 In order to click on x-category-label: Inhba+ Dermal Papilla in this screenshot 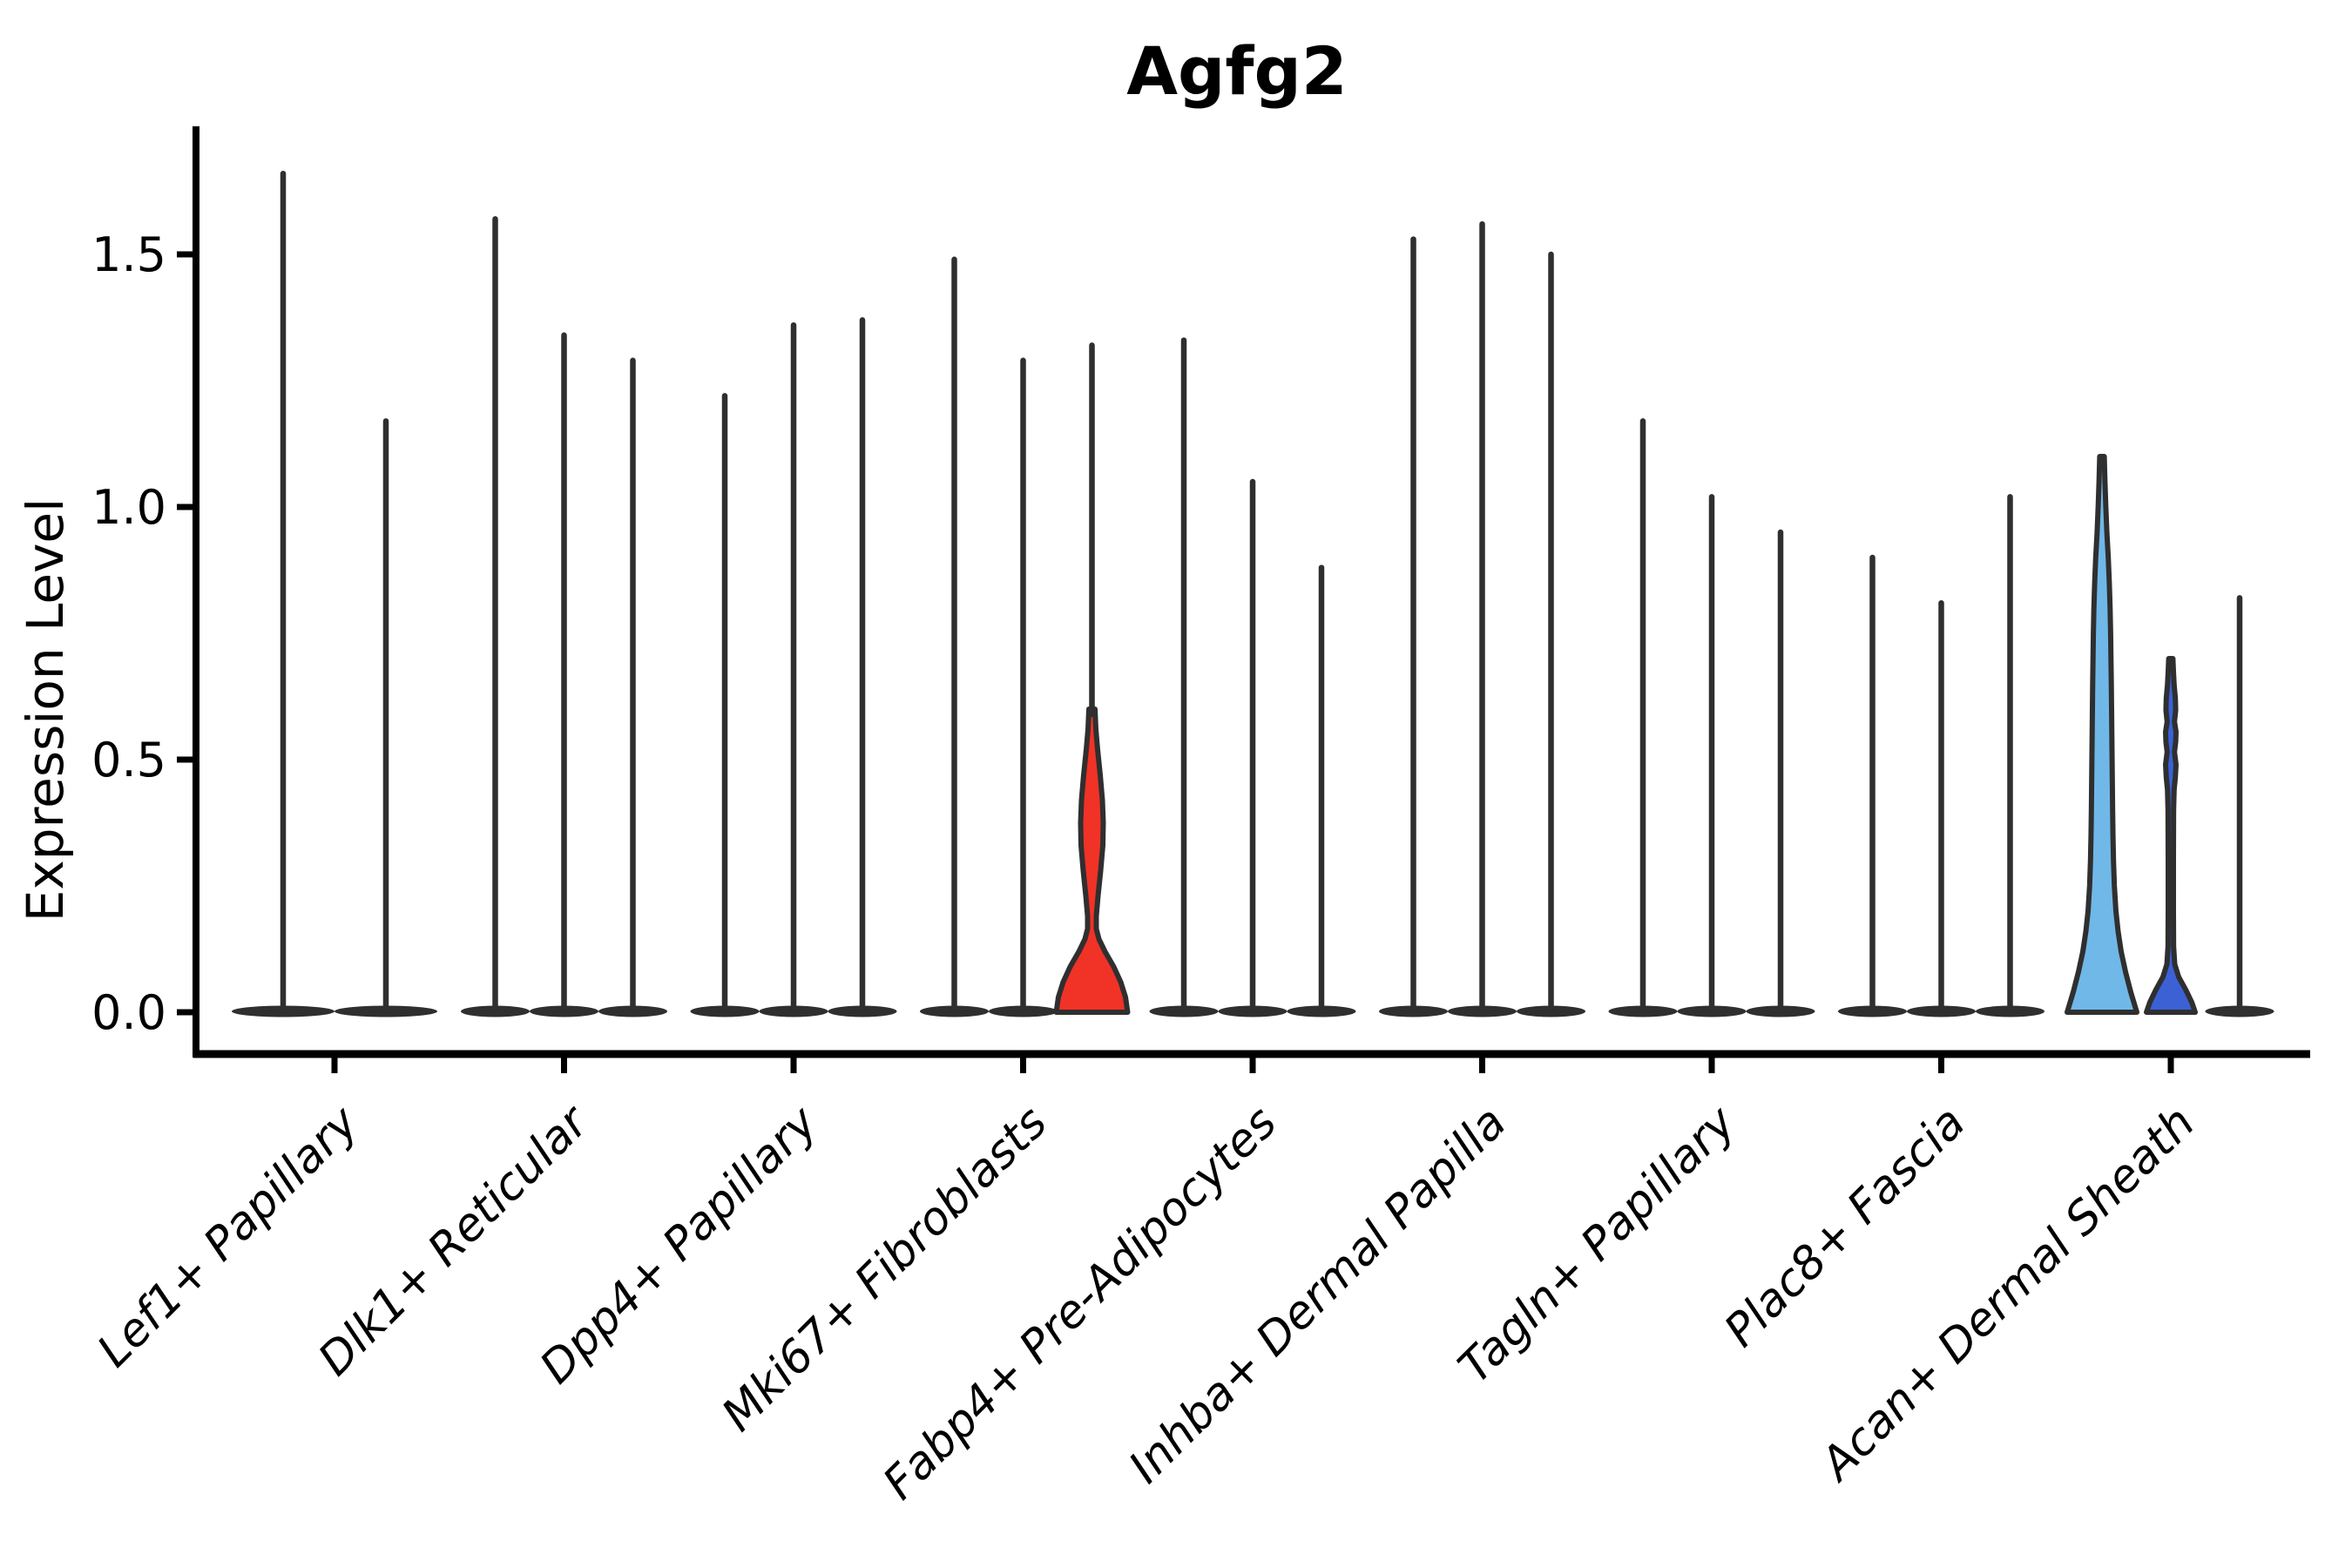, I will do `click(1318, 1295)`.